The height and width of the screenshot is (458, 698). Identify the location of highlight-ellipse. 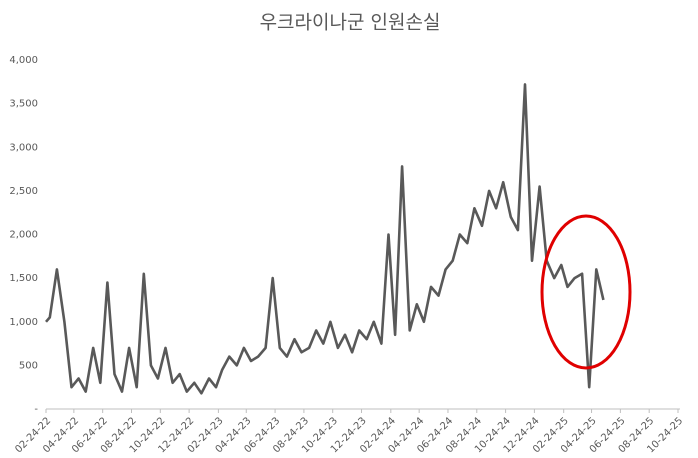
(586, 292).